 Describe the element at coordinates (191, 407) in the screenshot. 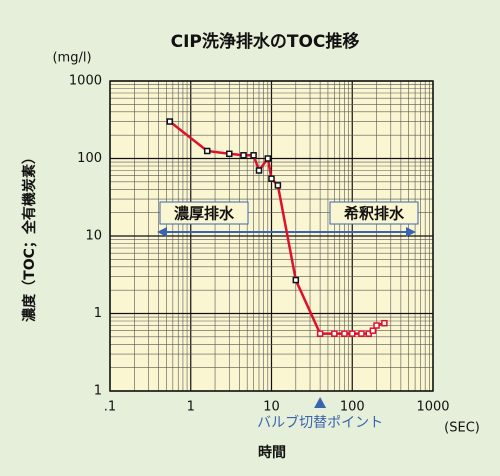

I see `x-tick-label: 1` at that location.